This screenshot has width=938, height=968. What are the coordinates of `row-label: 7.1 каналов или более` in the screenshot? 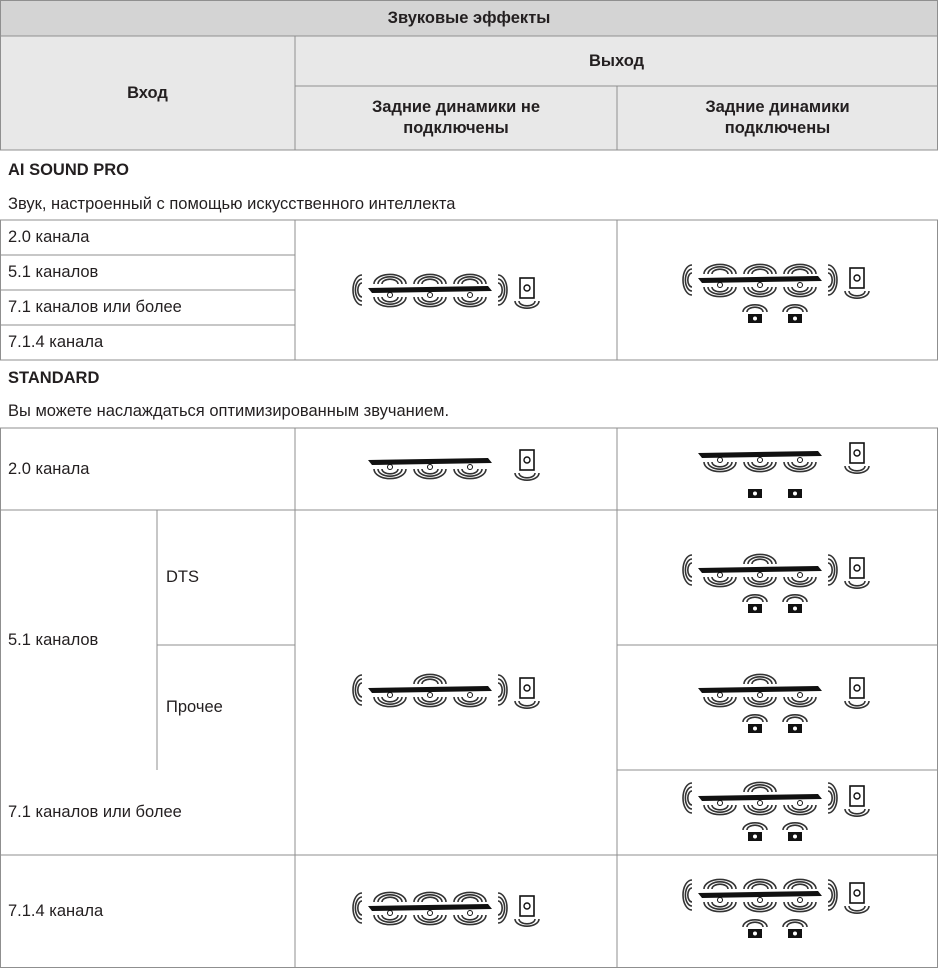 It's located at (95, 812).